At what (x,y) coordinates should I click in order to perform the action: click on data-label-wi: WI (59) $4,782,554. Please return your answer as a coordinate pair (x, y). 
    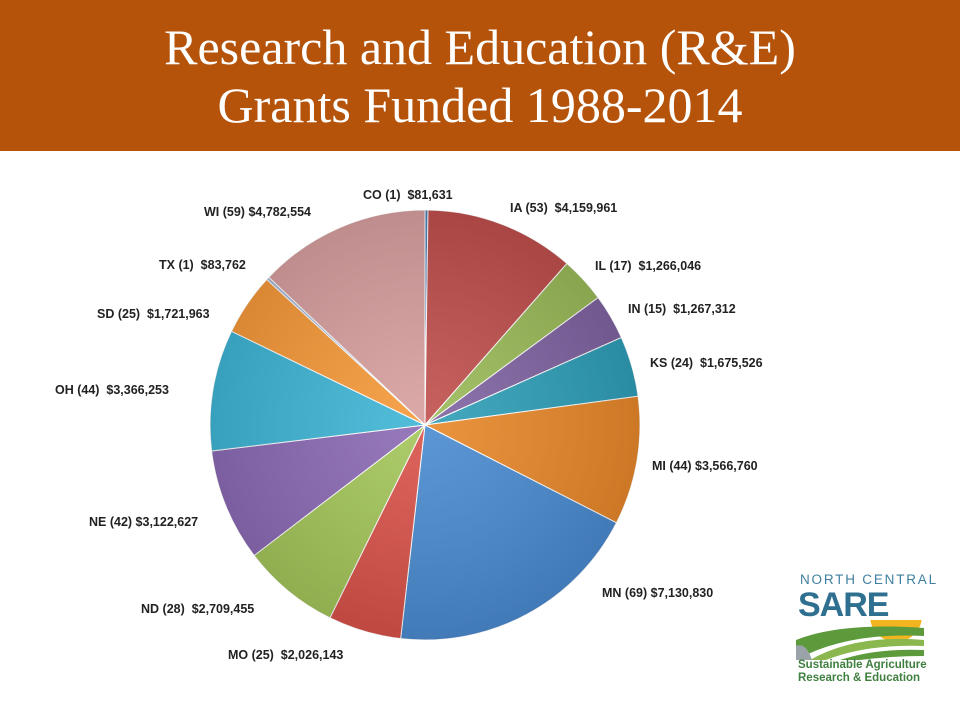
    Looking at the image, I should click on (257, 212).